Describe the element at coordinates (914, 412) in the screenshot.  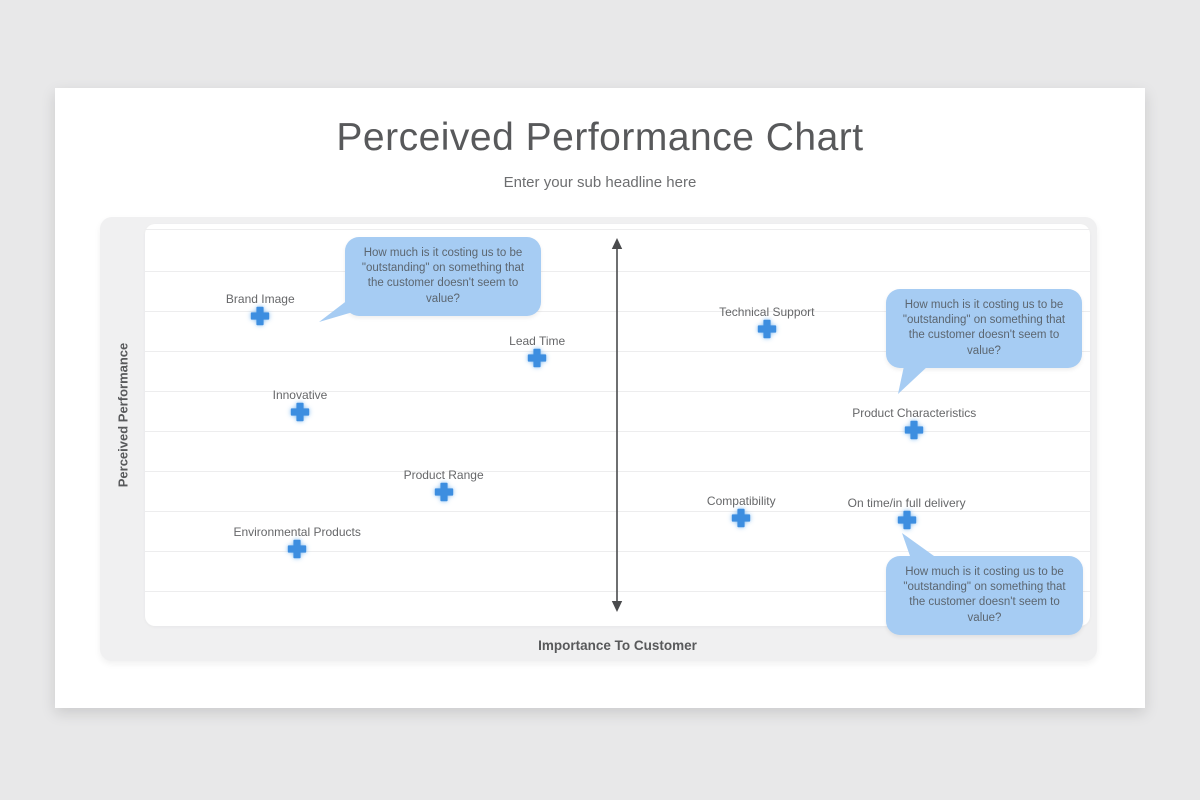
I see `data-point-label: Product Characteristics` at that location.